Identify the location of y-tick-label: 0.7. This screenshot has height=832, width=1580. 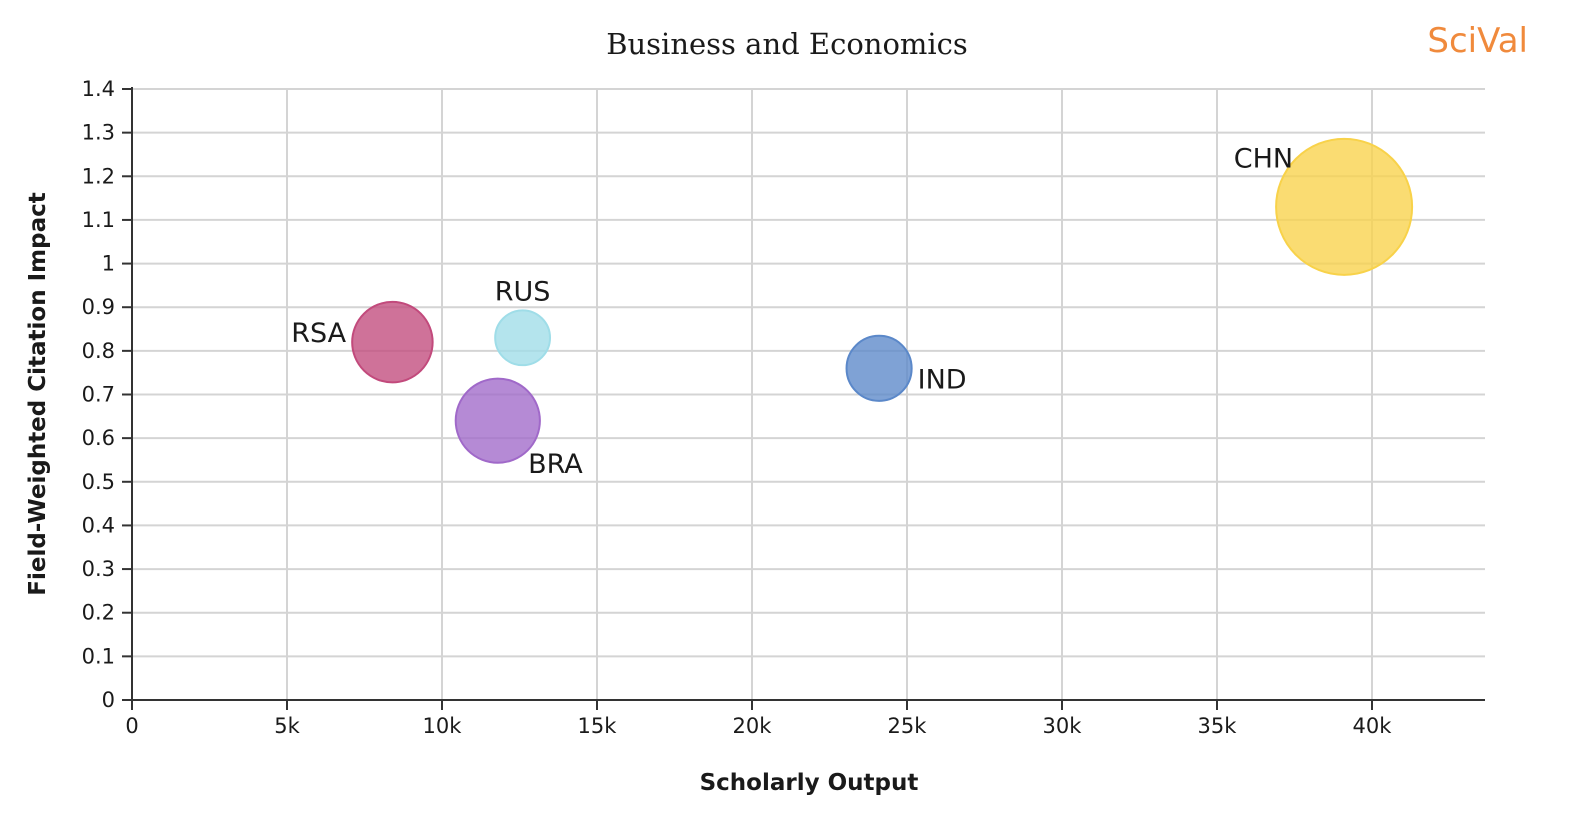
(98, 395).